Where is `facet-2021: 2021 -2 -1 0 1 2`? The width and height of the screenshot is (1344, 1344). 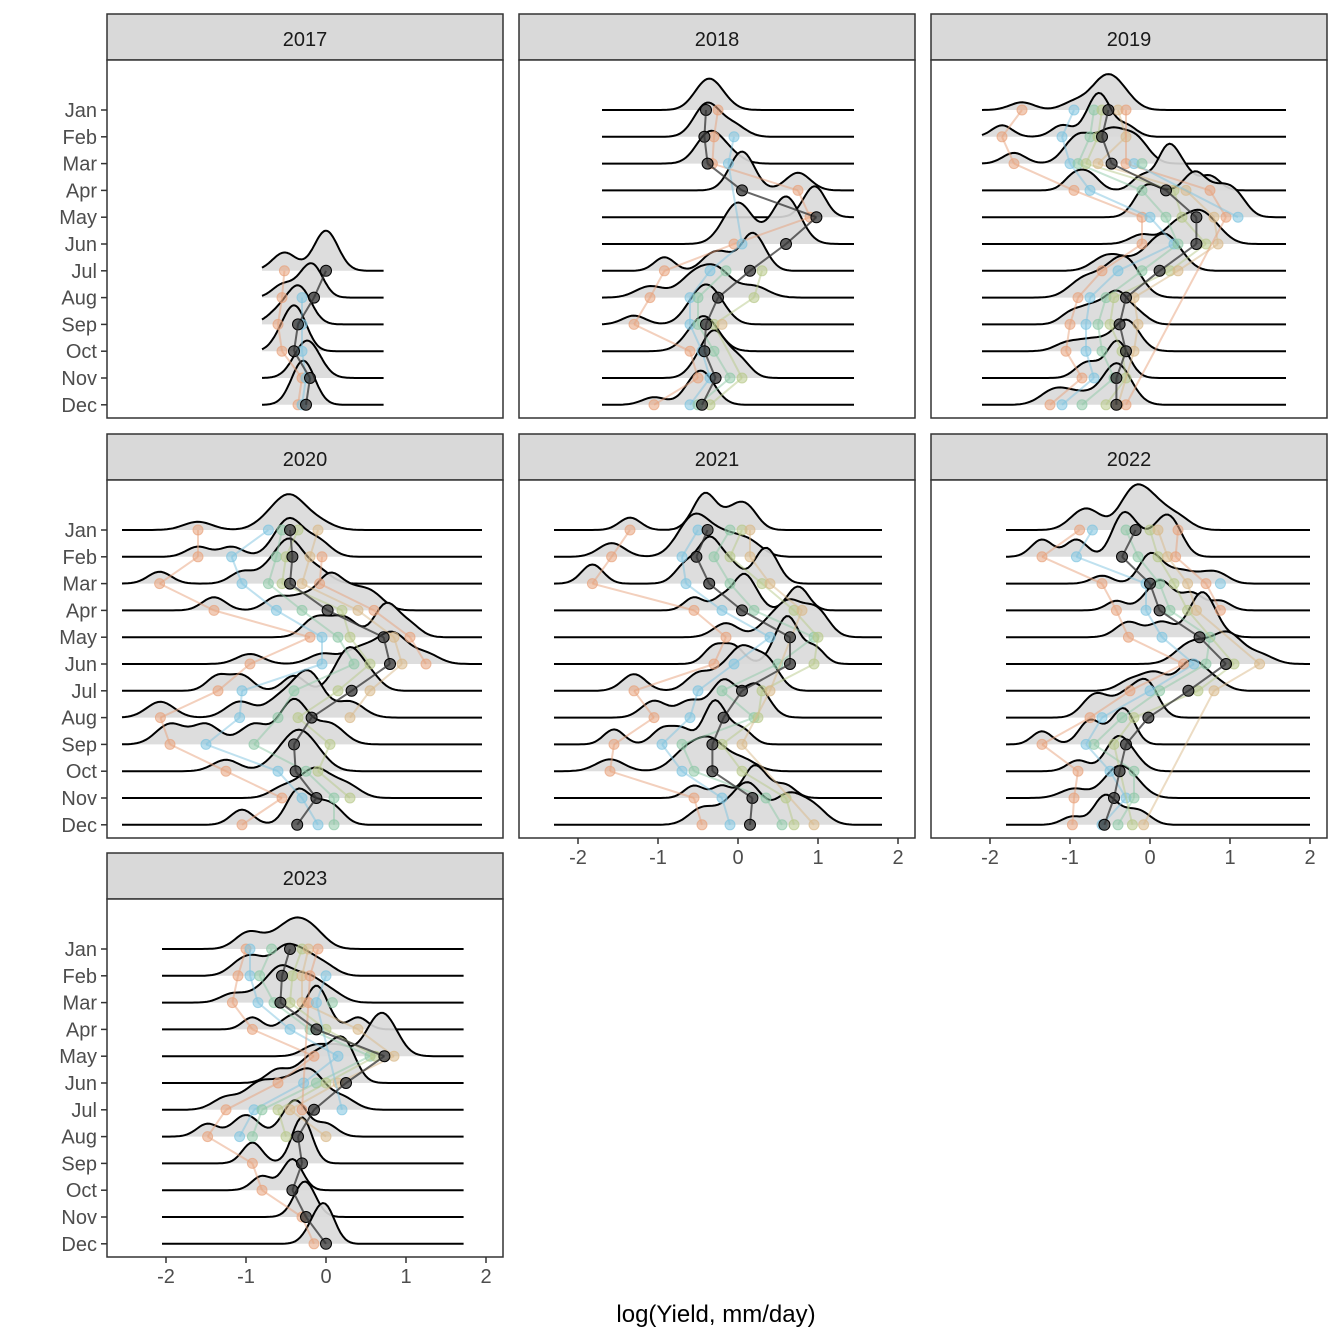 facet-2021: 2021 -2 -1 0 1 2 is located at coordinates (717, 651).